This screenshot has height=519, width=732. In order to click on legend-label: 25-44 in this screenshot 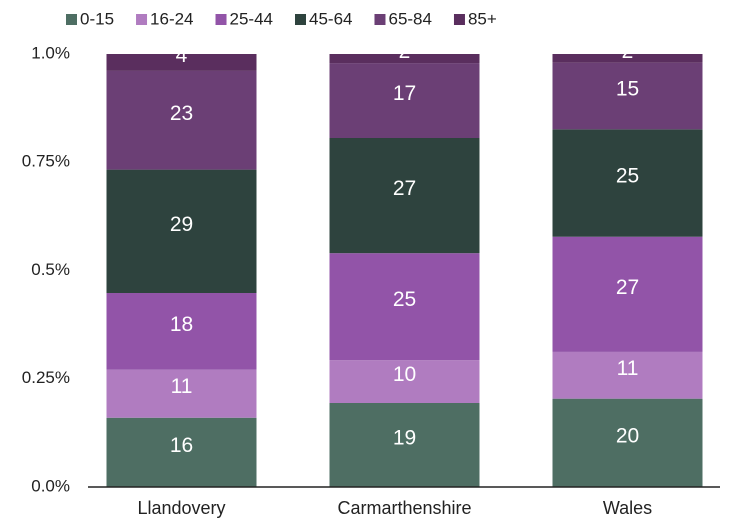, I will do `click(251, 18)`.